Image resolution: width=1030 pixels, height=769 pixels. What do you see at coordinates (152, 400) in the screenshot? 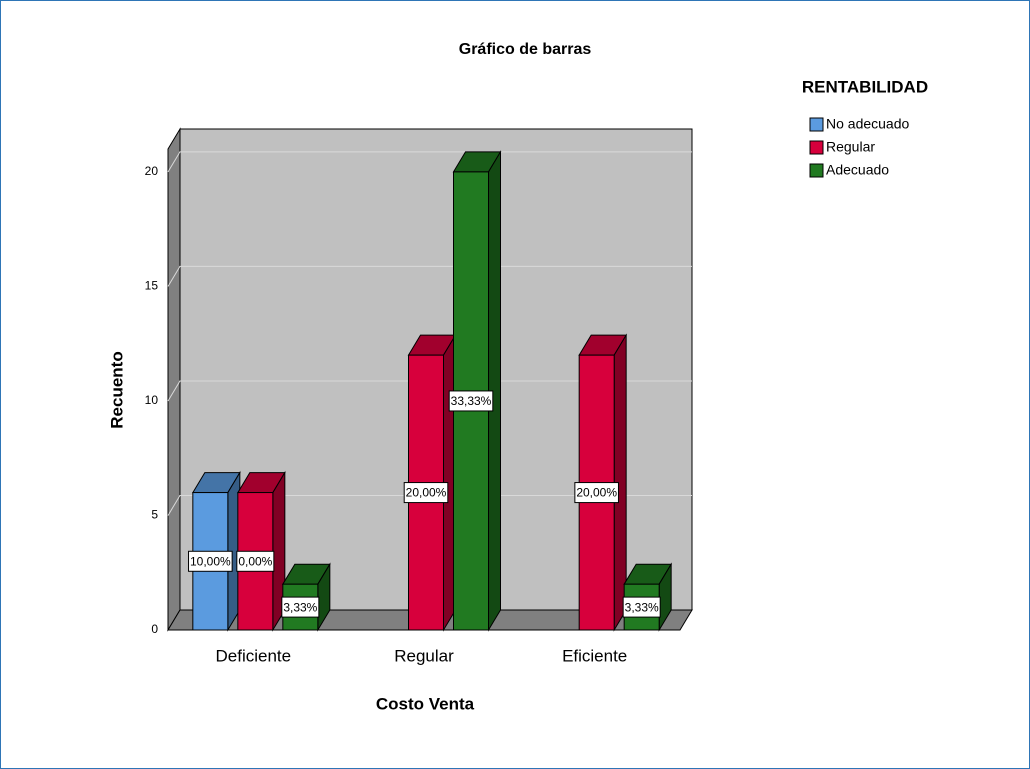
I see `y-tick-label: 10` at bounding box center [152, 400].